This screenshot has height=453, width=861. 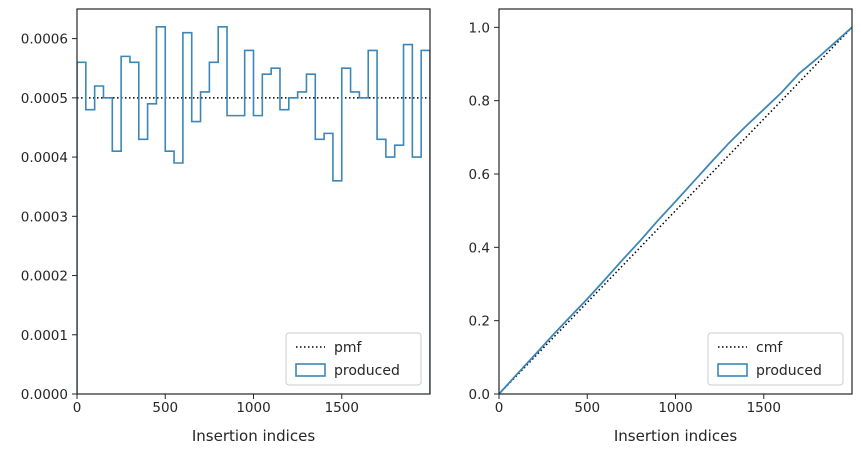 I want to click on y-tick-label: 0.0003, so click(x=44, y=217).